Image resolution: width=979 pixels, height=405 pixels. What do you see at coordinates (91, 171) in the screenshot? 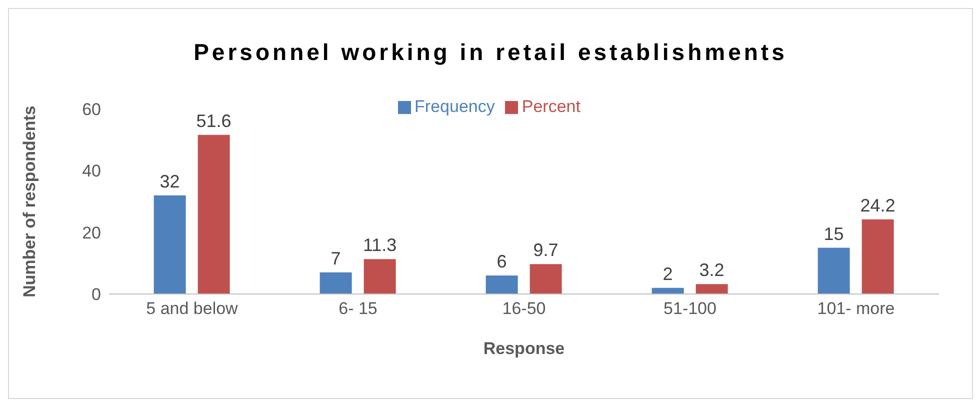
I see `y-tick-label: 40` at bounding box center [91, 171].